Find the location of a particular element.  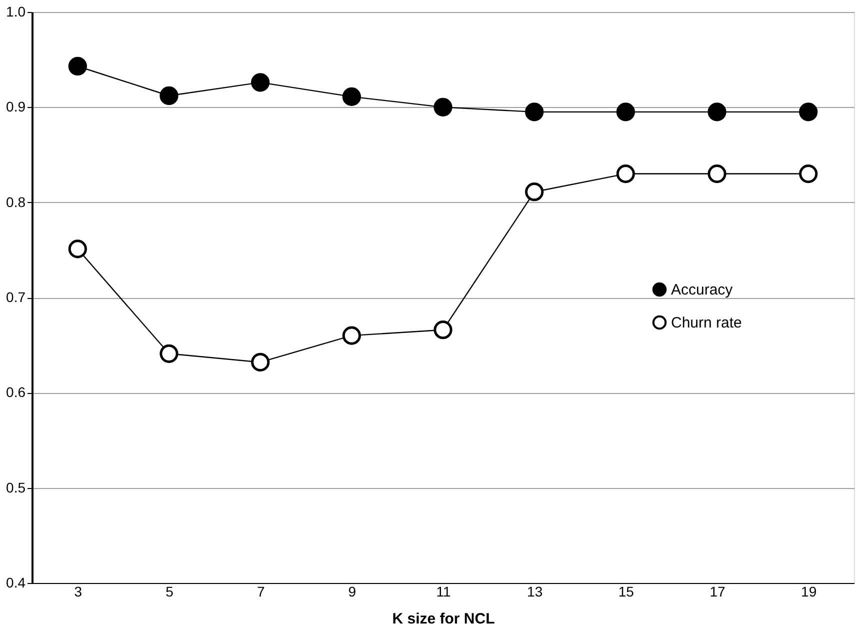

y-tick-label: 0.9 is located at coordinates (16, 106).